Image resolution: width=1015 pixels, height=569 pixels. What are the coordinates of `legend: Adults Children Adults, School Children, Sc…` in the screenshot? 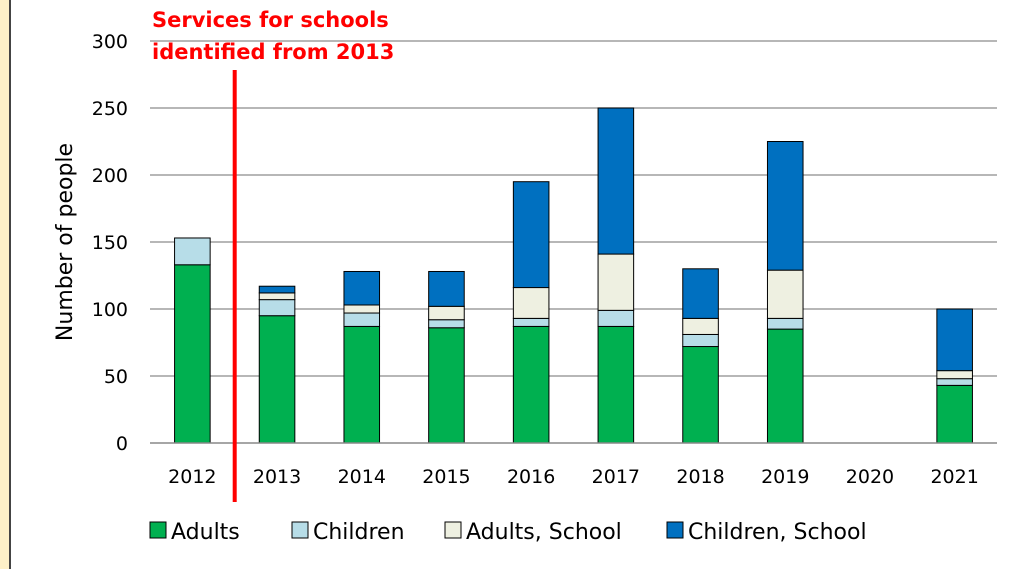 It's located at (508, 532).